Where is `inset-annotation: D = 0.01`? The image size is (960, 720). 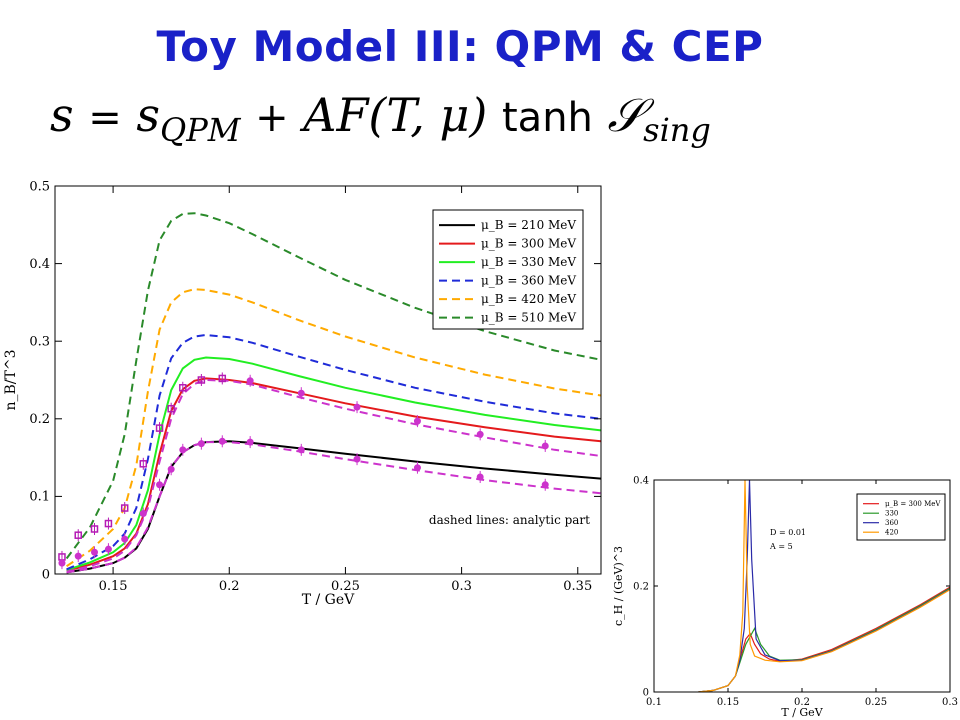 inset-annotation: D = 0.01 is located at coordinates (788, 532).